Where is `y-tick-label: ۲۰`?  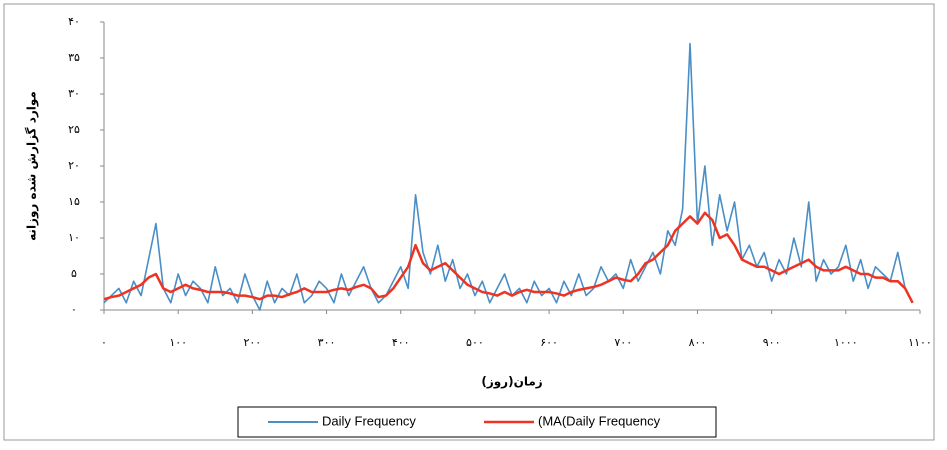 y-tick-label: ۲۰ is located at coordinates (74, 165).